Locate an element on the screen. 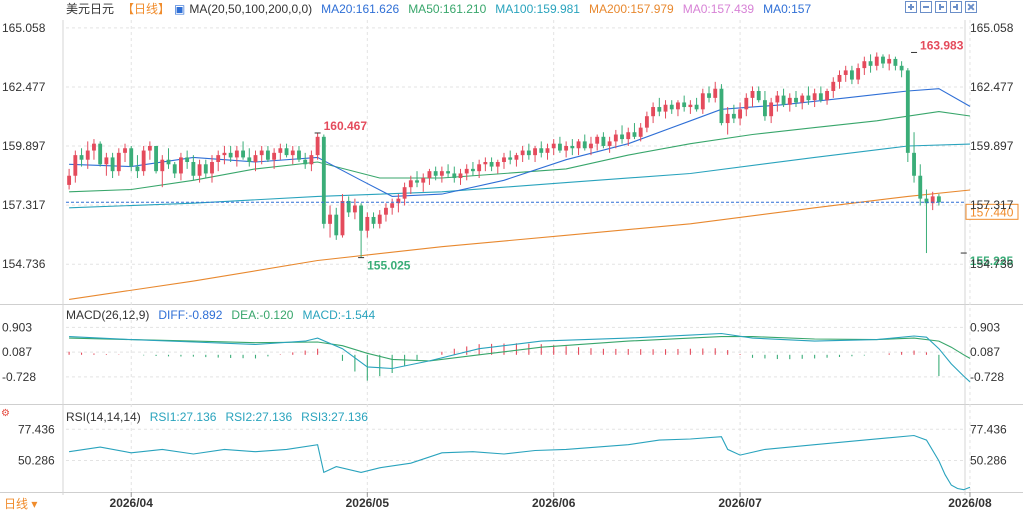 Image resolution: width=1023 pixels, height=513 pixels. zoom-in-icon is located at coordinates (911, 7).